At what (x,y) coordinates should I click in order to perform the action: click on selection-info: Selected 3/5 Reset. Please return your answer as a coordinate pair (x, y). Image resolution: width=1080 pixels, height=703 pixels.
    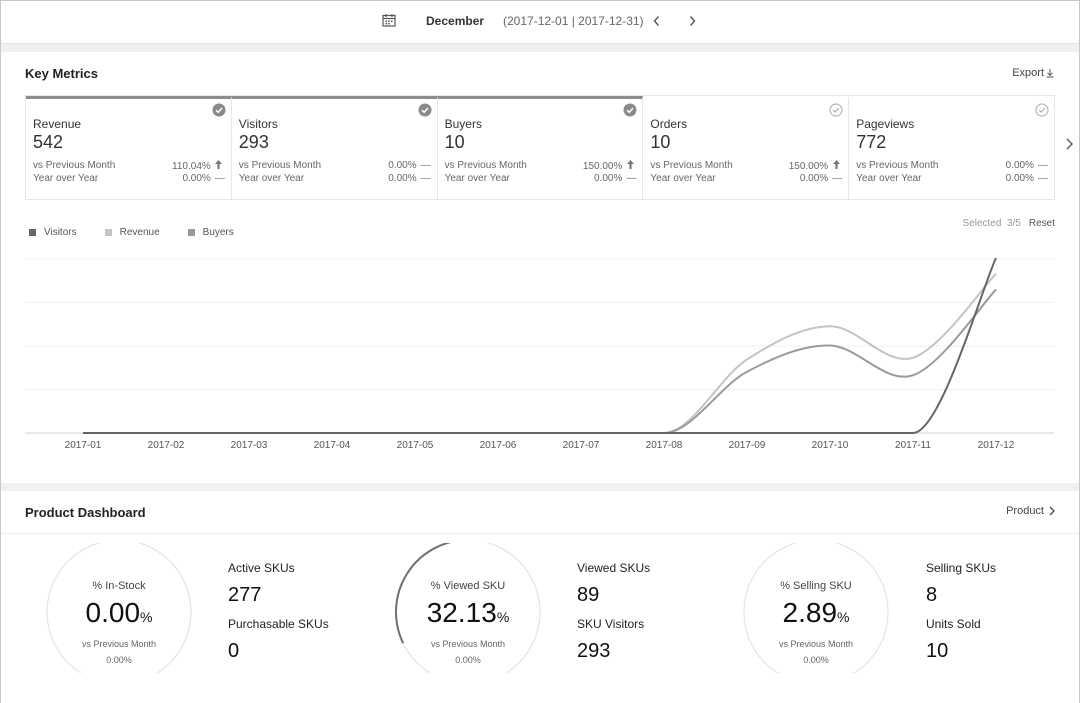
    Looking at the image, I should click on (1008, 223).